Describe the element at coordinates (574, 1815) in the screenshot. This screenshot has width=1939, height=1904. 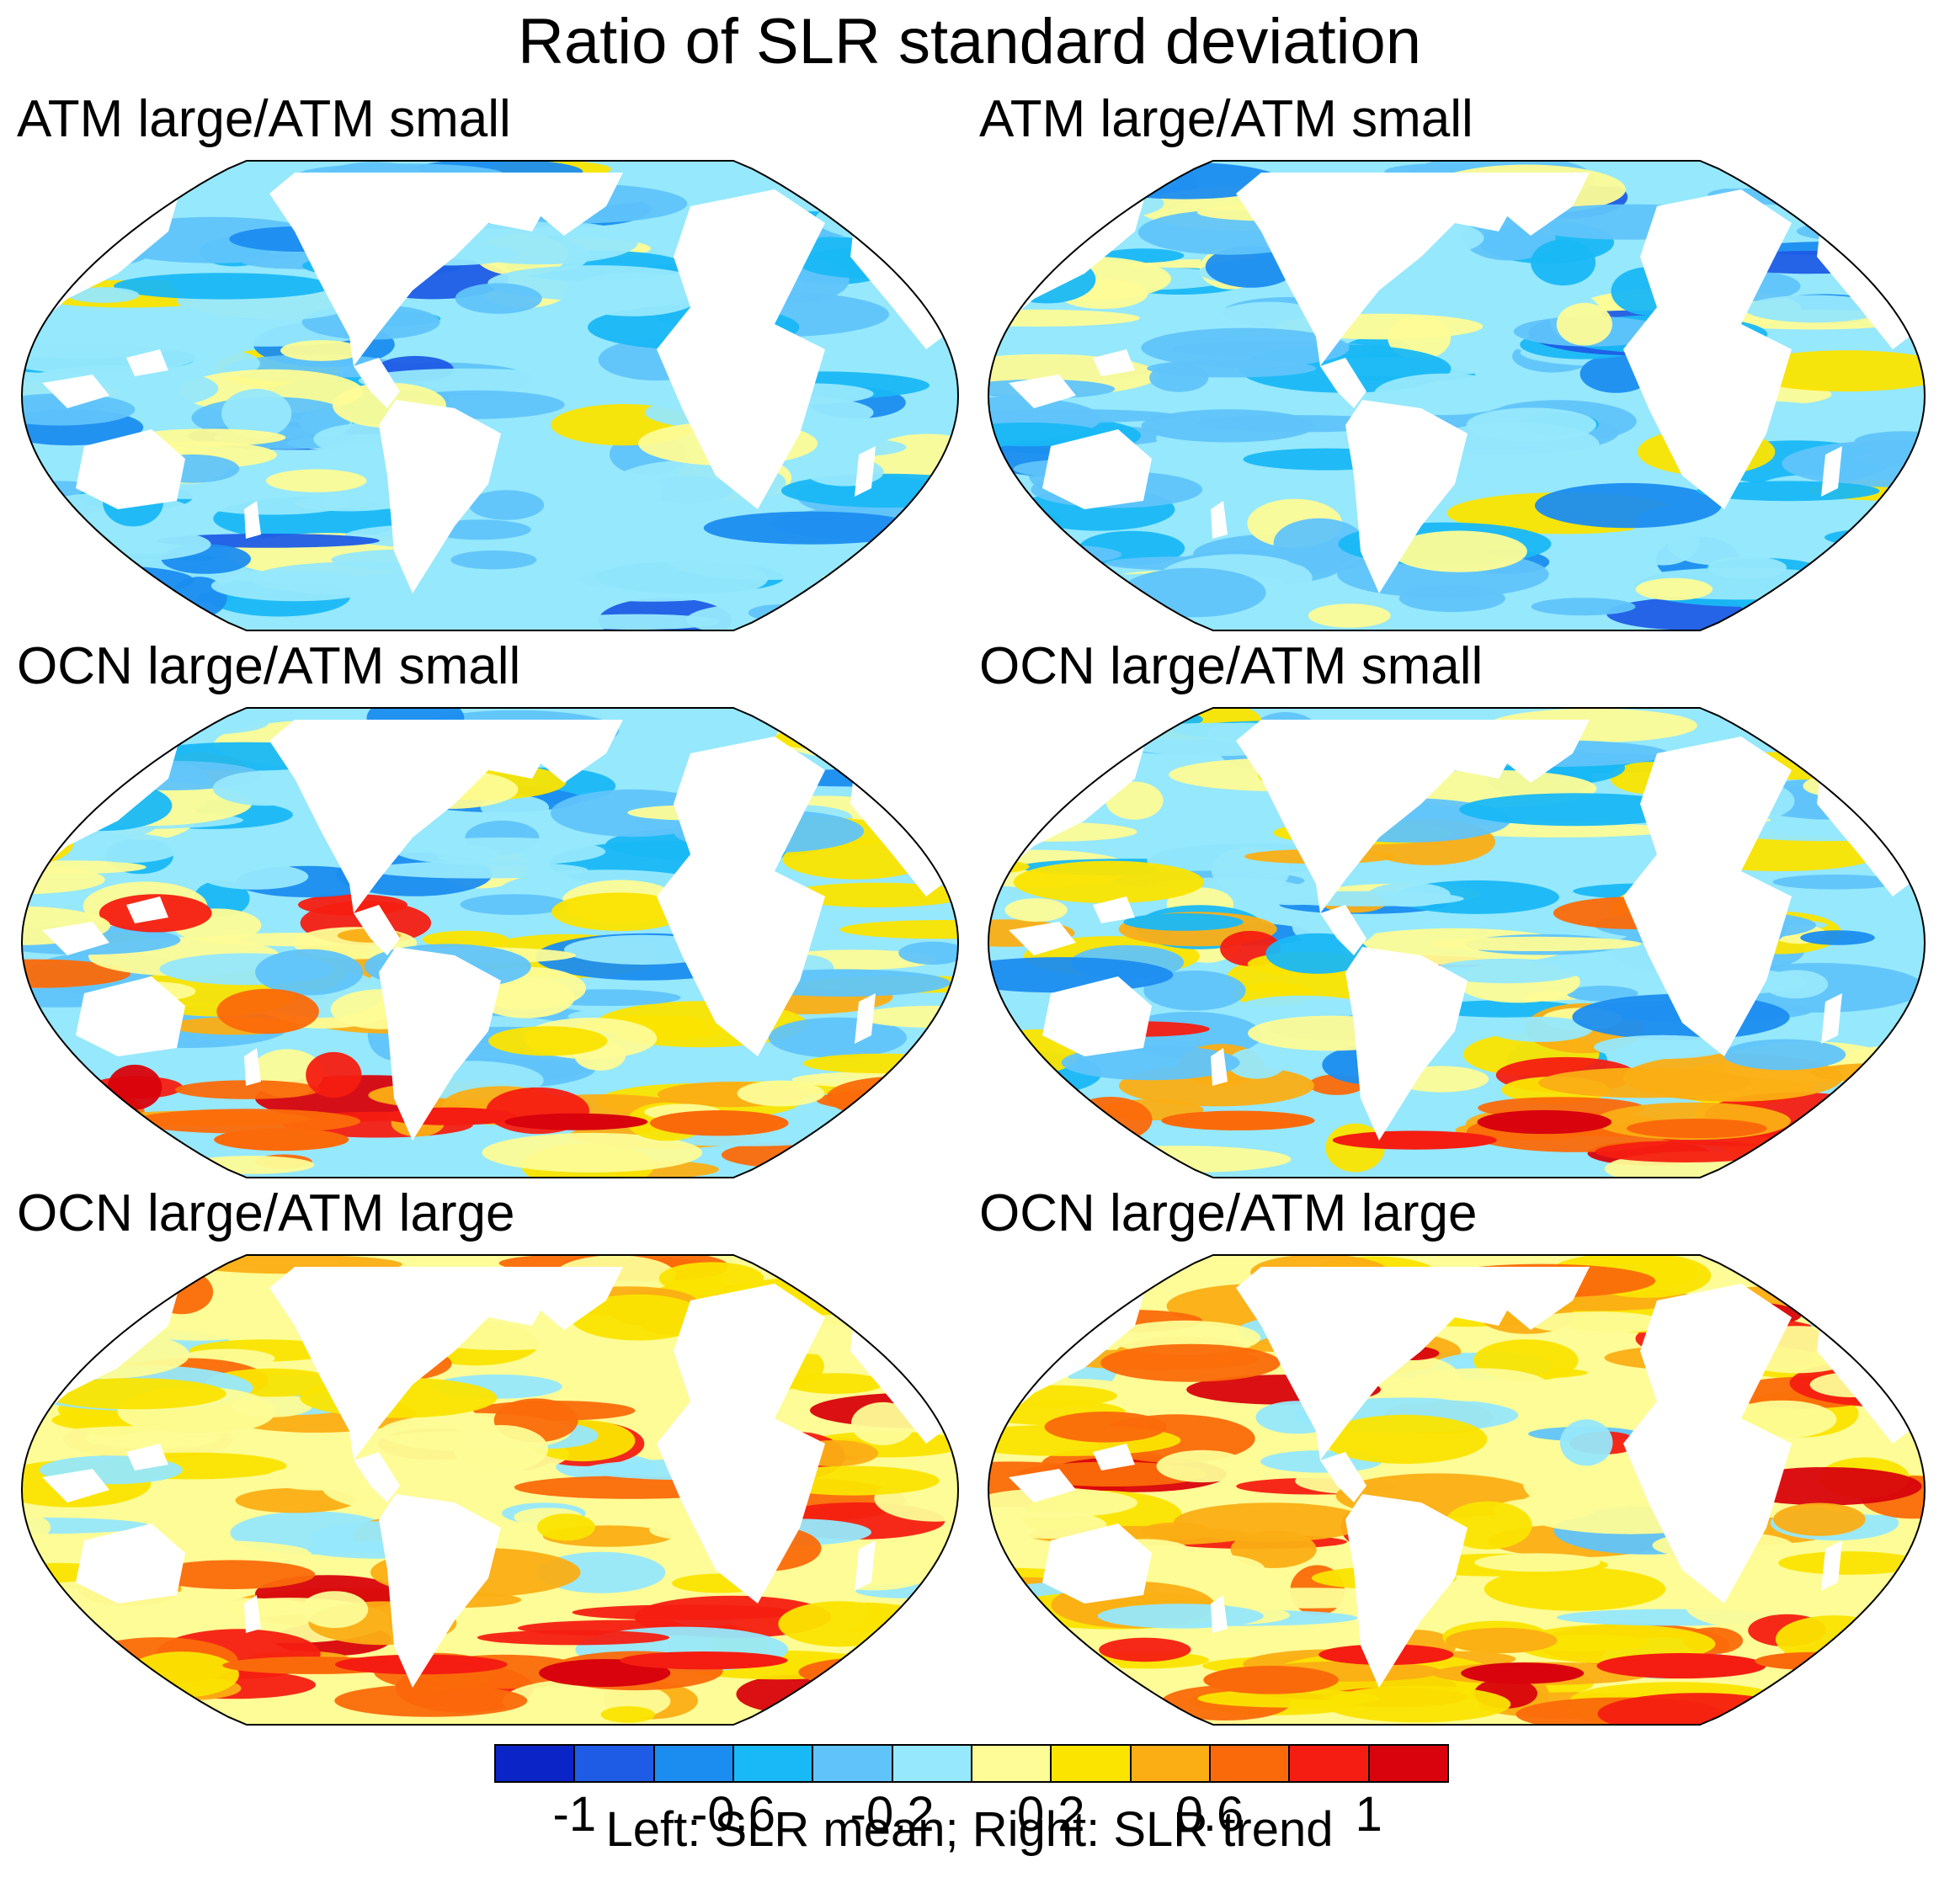
I see `colorbar-tick-label: -1` at that location.